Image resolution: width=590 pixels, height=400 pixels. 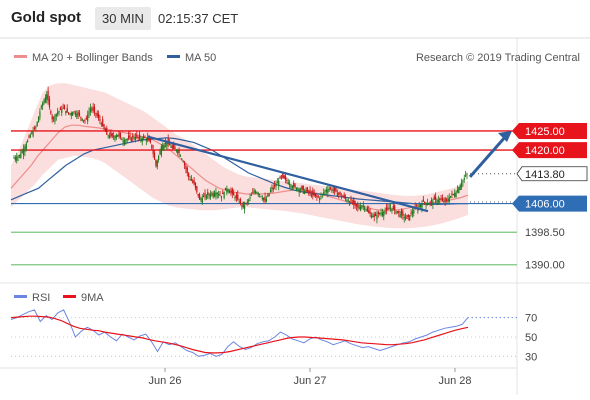 I want to click on rsi-panel: 30 50 70, so click(x=273, y=336).